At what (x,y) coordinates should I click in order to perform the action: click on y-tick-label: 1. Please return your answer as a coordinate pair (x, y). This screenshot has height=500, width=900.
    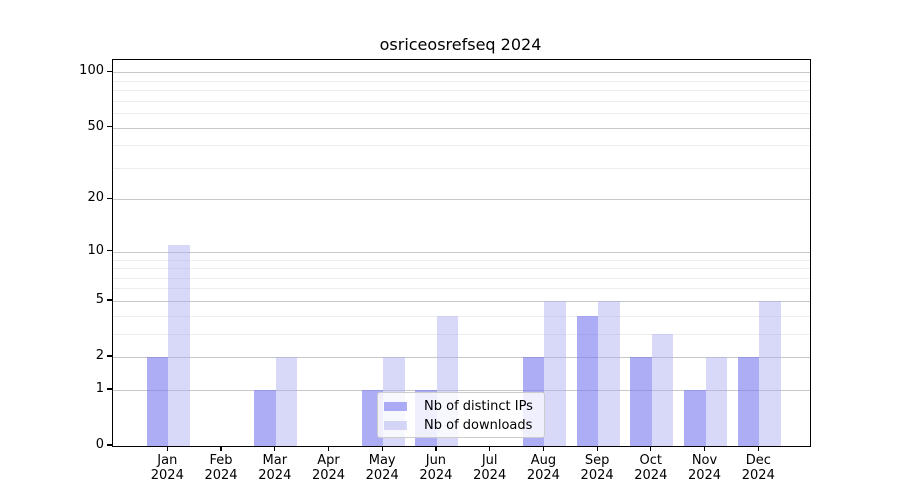
    Looking at the image, I should click on (99, 388).